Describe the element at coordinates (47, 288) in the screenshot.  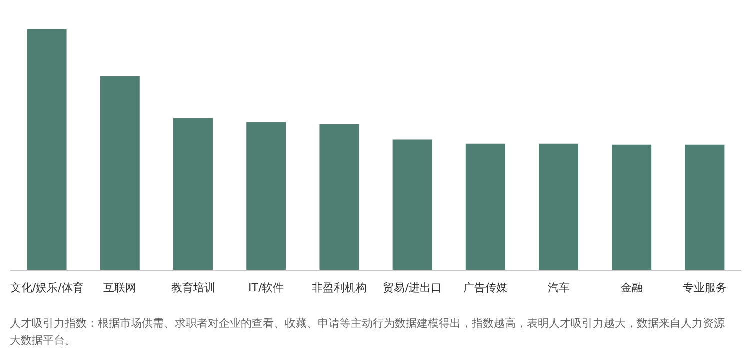
I see `x-tick-label: 文化/娱乐/体育` at that location.